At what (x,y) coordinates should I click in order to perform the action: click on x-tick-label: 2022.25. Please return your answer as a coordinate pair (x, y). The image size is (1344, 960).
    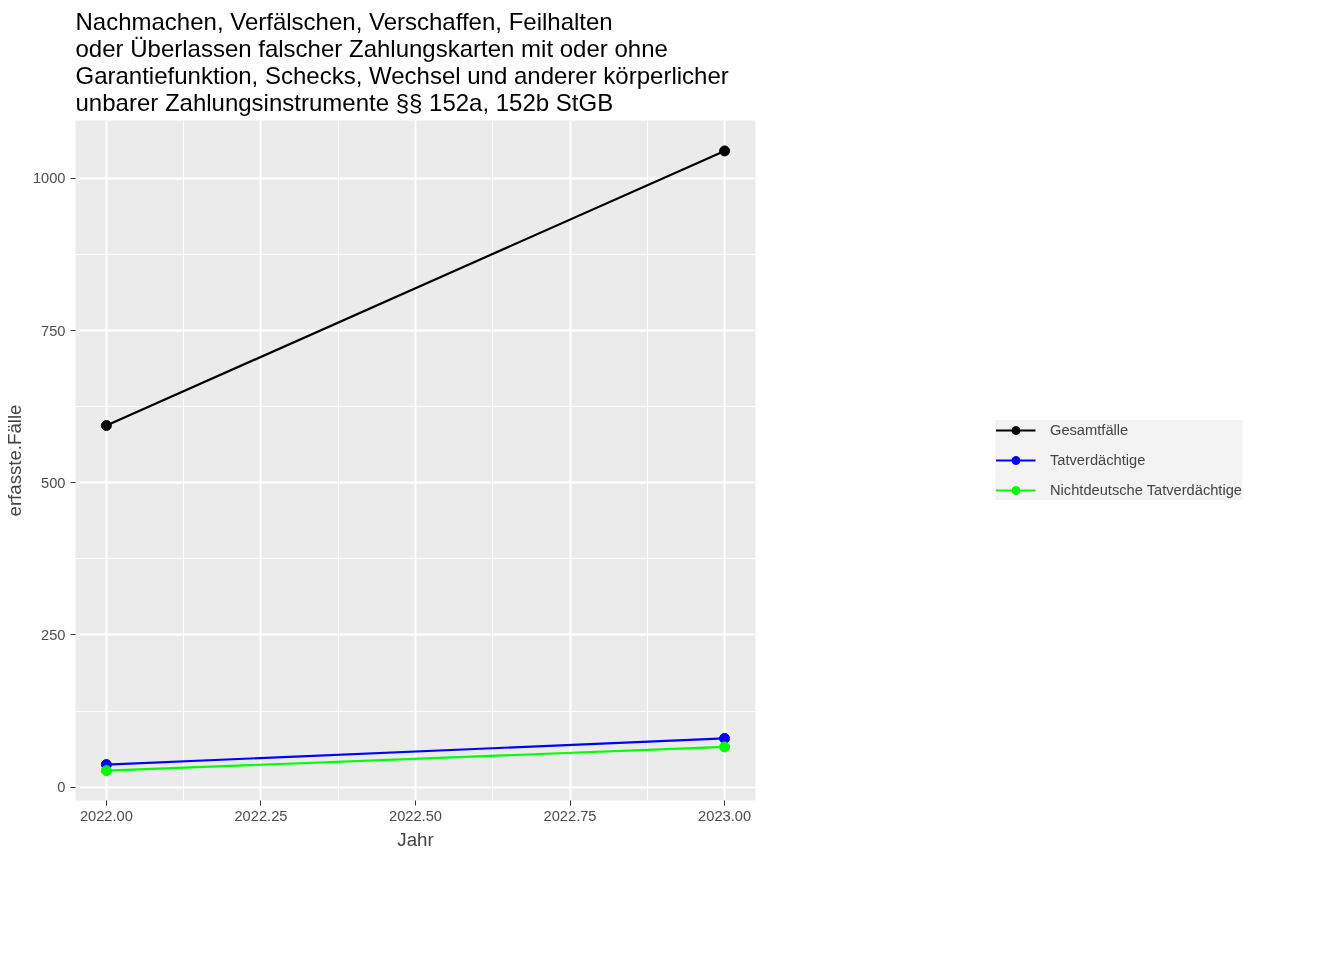
    Looking at the image, I should click on (261, 815).